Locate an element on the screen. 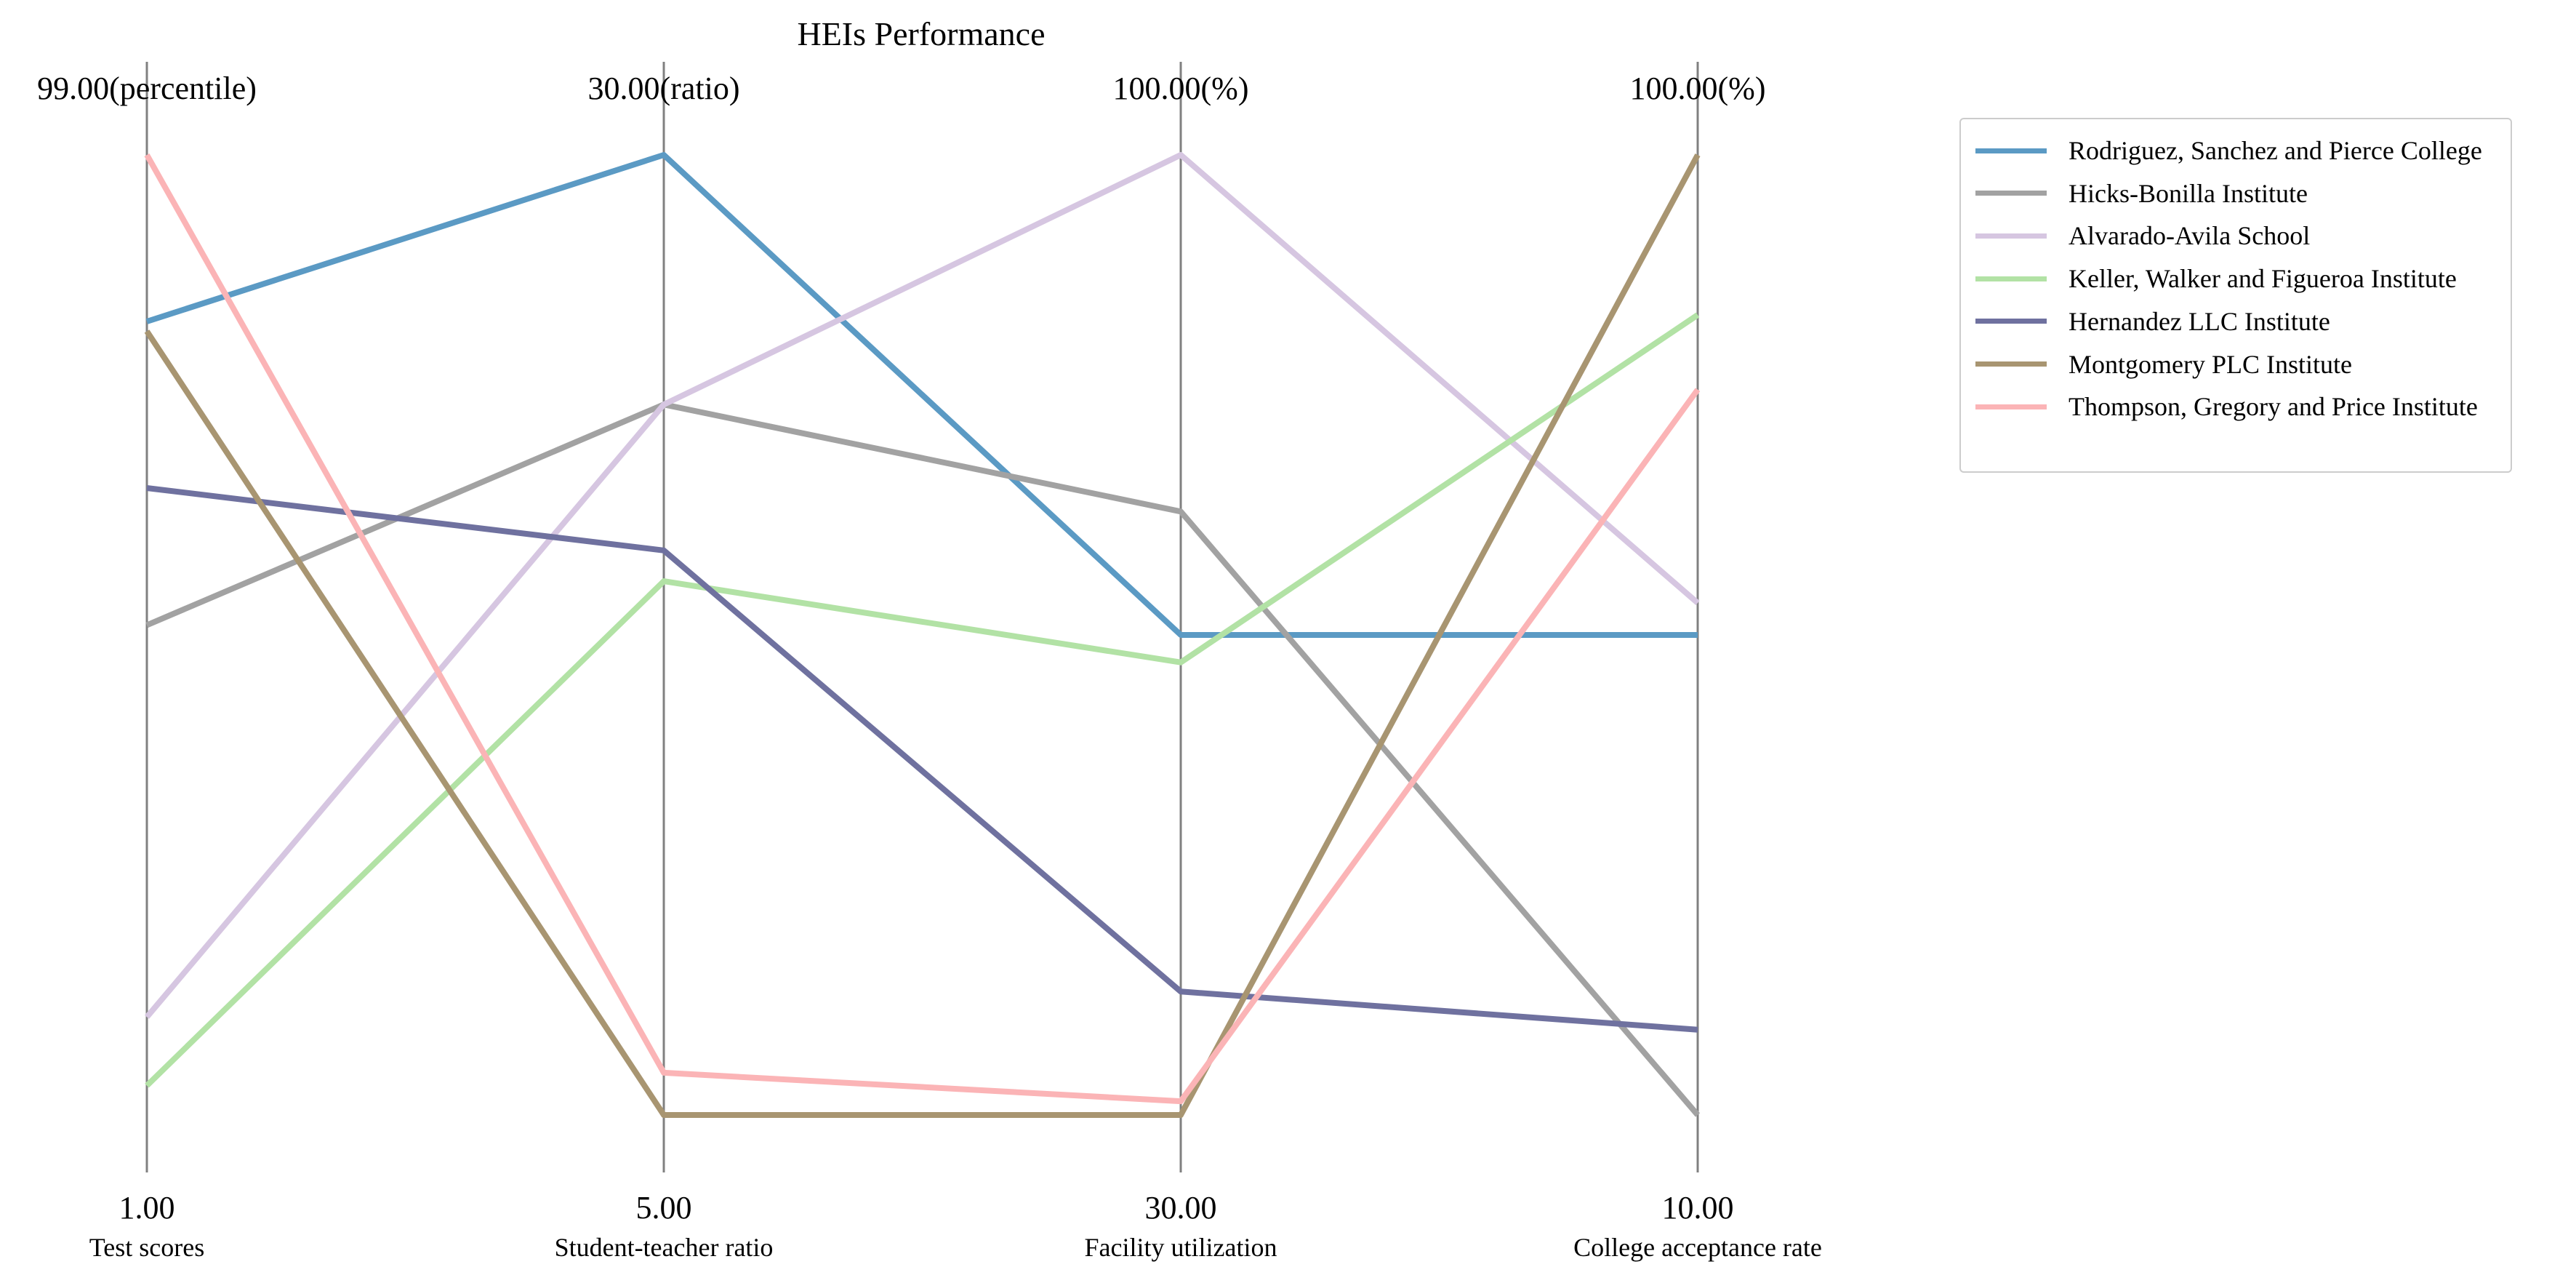 The image size is (2576, 1283). legend-item: Hicks-Bonilla Institute is located at coordinates (2141, 194).